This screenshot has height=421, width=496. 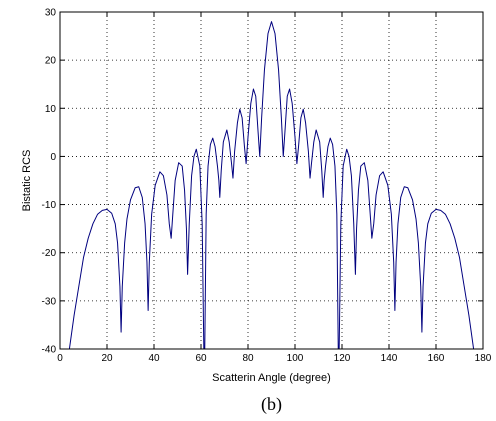 I want to click on x-tick-label: 40, so click(x=154, y=358).